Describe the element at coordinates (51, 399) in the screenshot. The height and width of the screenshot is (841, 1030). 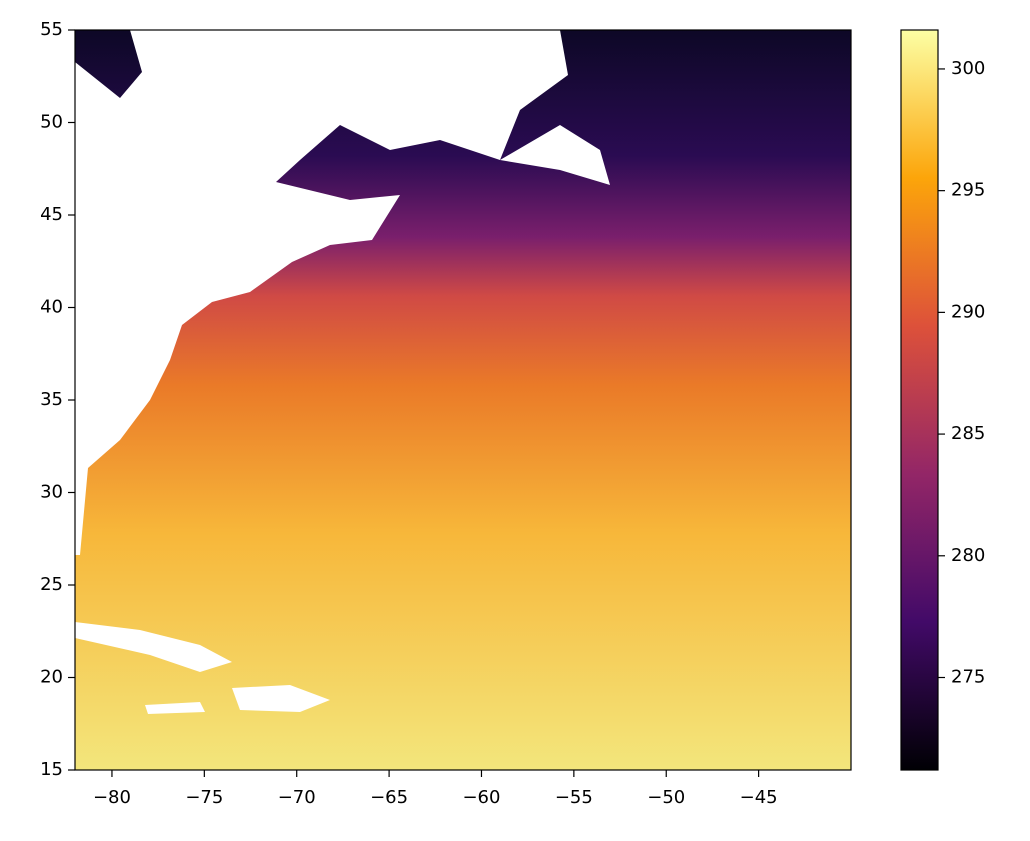
I see `y-tick-label: 35` at that location.